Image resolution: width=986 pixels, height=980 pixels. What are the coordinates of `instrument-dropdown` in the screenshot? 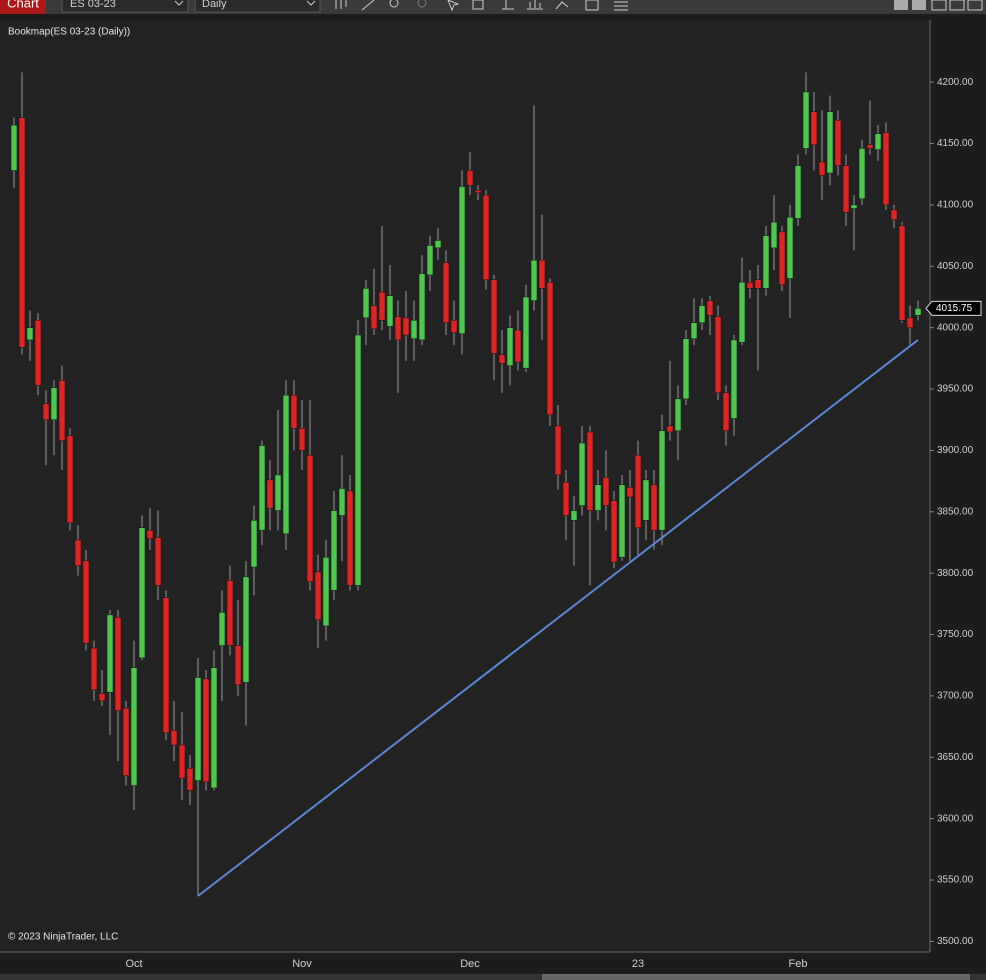 It's located at (125, 6).